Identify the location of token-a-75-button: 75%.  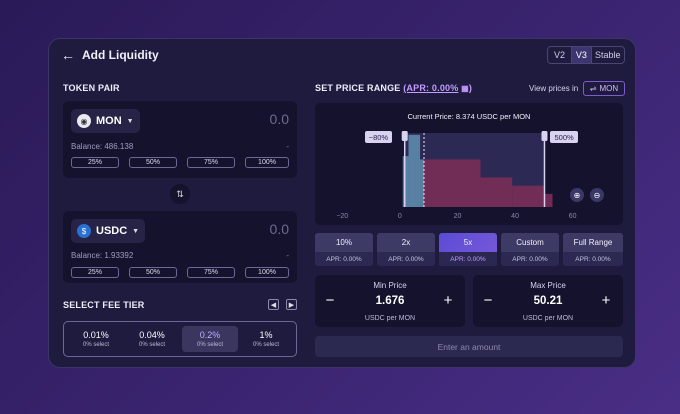
(211, 162).